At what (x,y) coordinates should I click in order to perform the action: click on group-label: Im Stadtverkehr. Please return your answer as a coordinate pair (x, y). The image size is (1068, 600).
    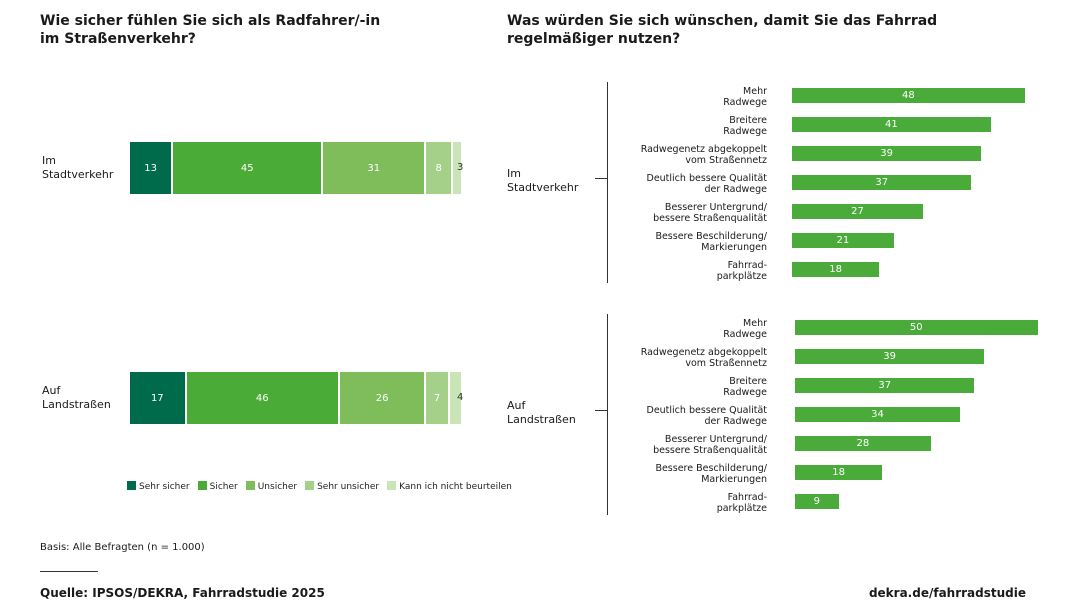
    Looking at the image, I should click on (543, 180).